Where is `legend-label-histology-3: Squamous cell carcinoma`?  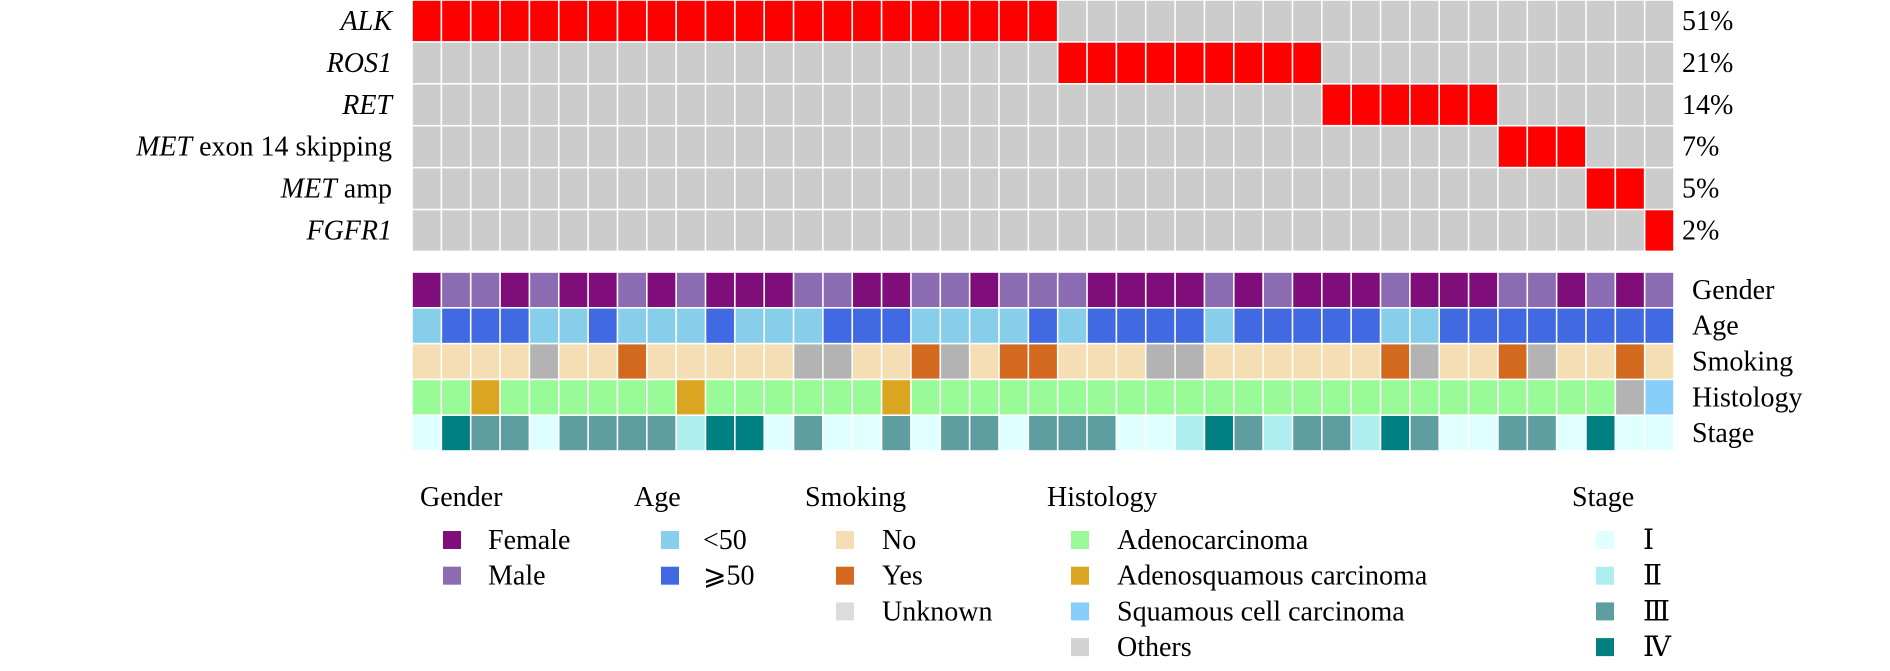 legend-label-histology-3: Squamous cell carcinoma is located at coordinates (1261, 611).